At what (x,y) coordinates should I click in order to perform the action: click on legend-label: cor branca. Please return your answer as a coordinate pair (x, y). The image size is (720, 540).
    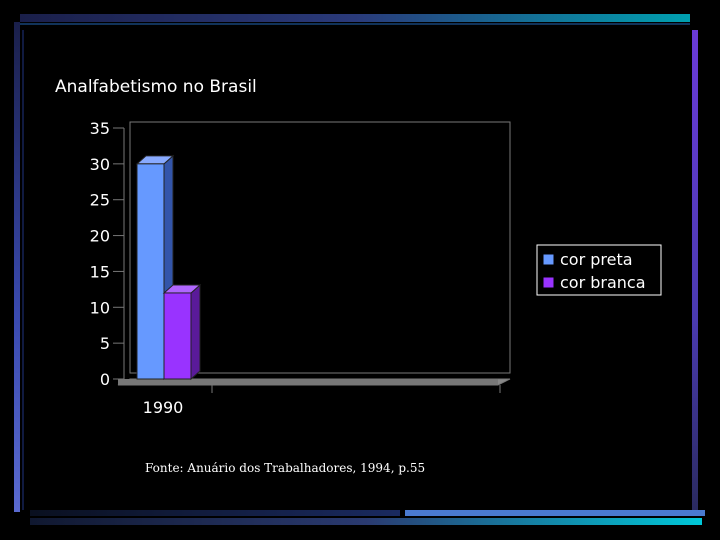
    Looking at the image, I should click on (603, 282).